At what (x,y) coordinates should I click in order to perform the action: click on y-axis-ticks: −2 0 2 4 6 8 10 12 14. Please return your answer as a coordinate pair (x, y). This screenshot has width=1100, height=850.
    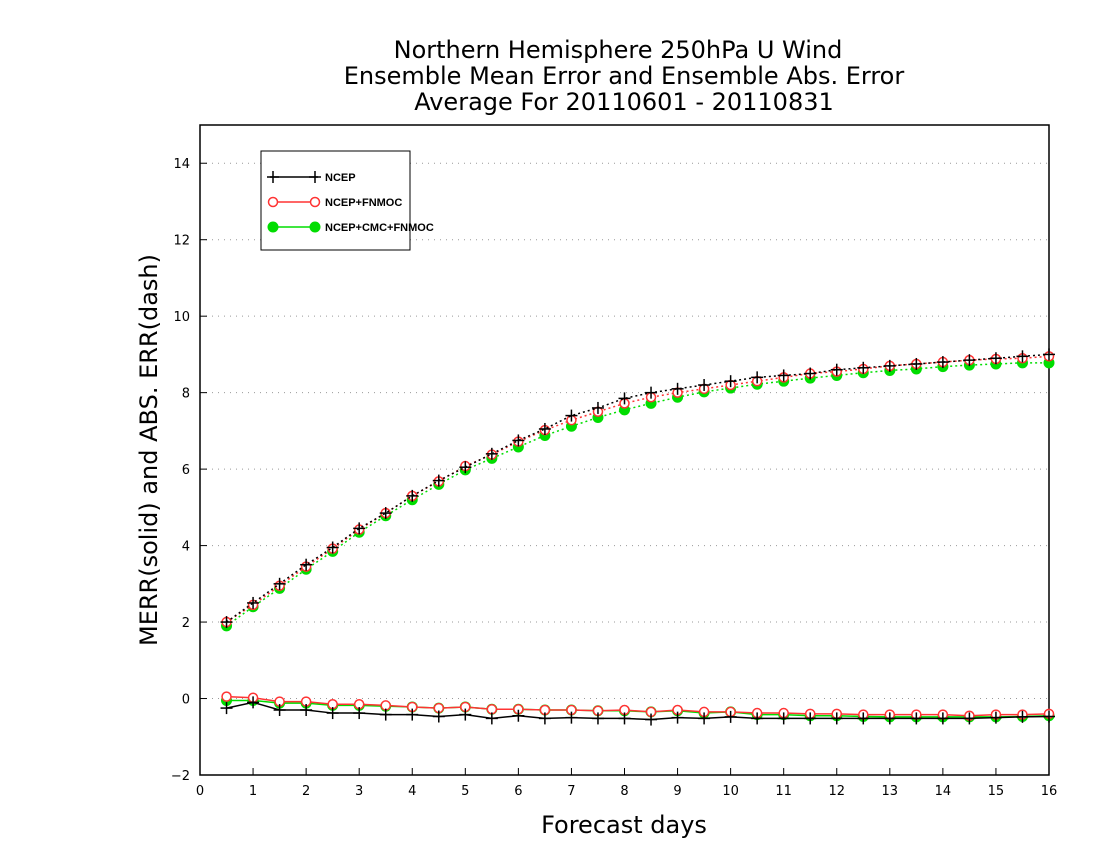
    Looking at the image, I should click on (189, 470).